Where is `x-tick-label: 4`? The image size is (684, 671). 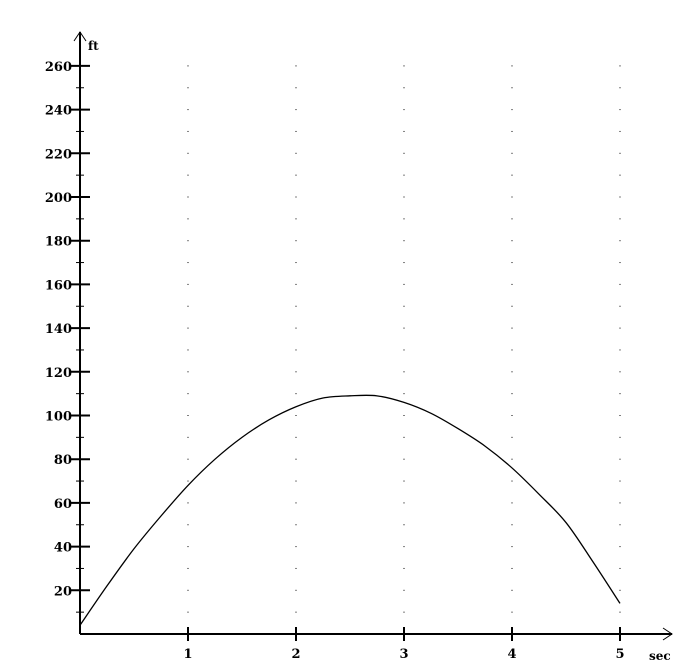
x-tick-label: 4 is located at coordinates (511, 654).